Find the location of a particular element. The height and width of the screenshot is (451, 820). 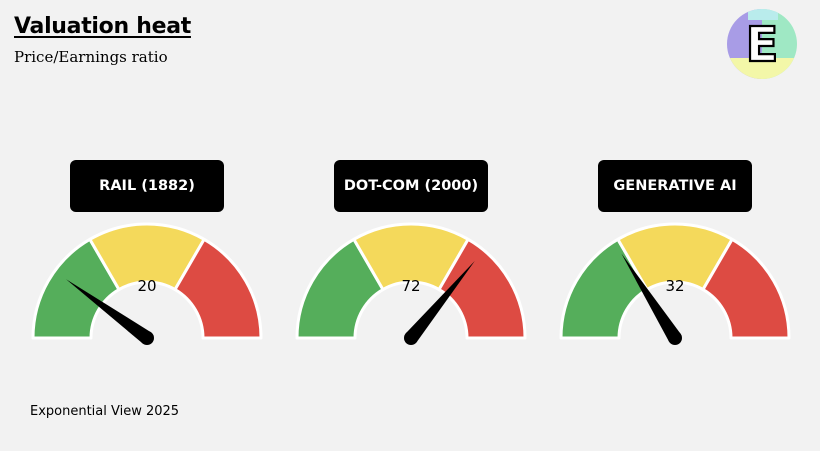

gauge-value-label: 72 is located at coordinates (410, 286).